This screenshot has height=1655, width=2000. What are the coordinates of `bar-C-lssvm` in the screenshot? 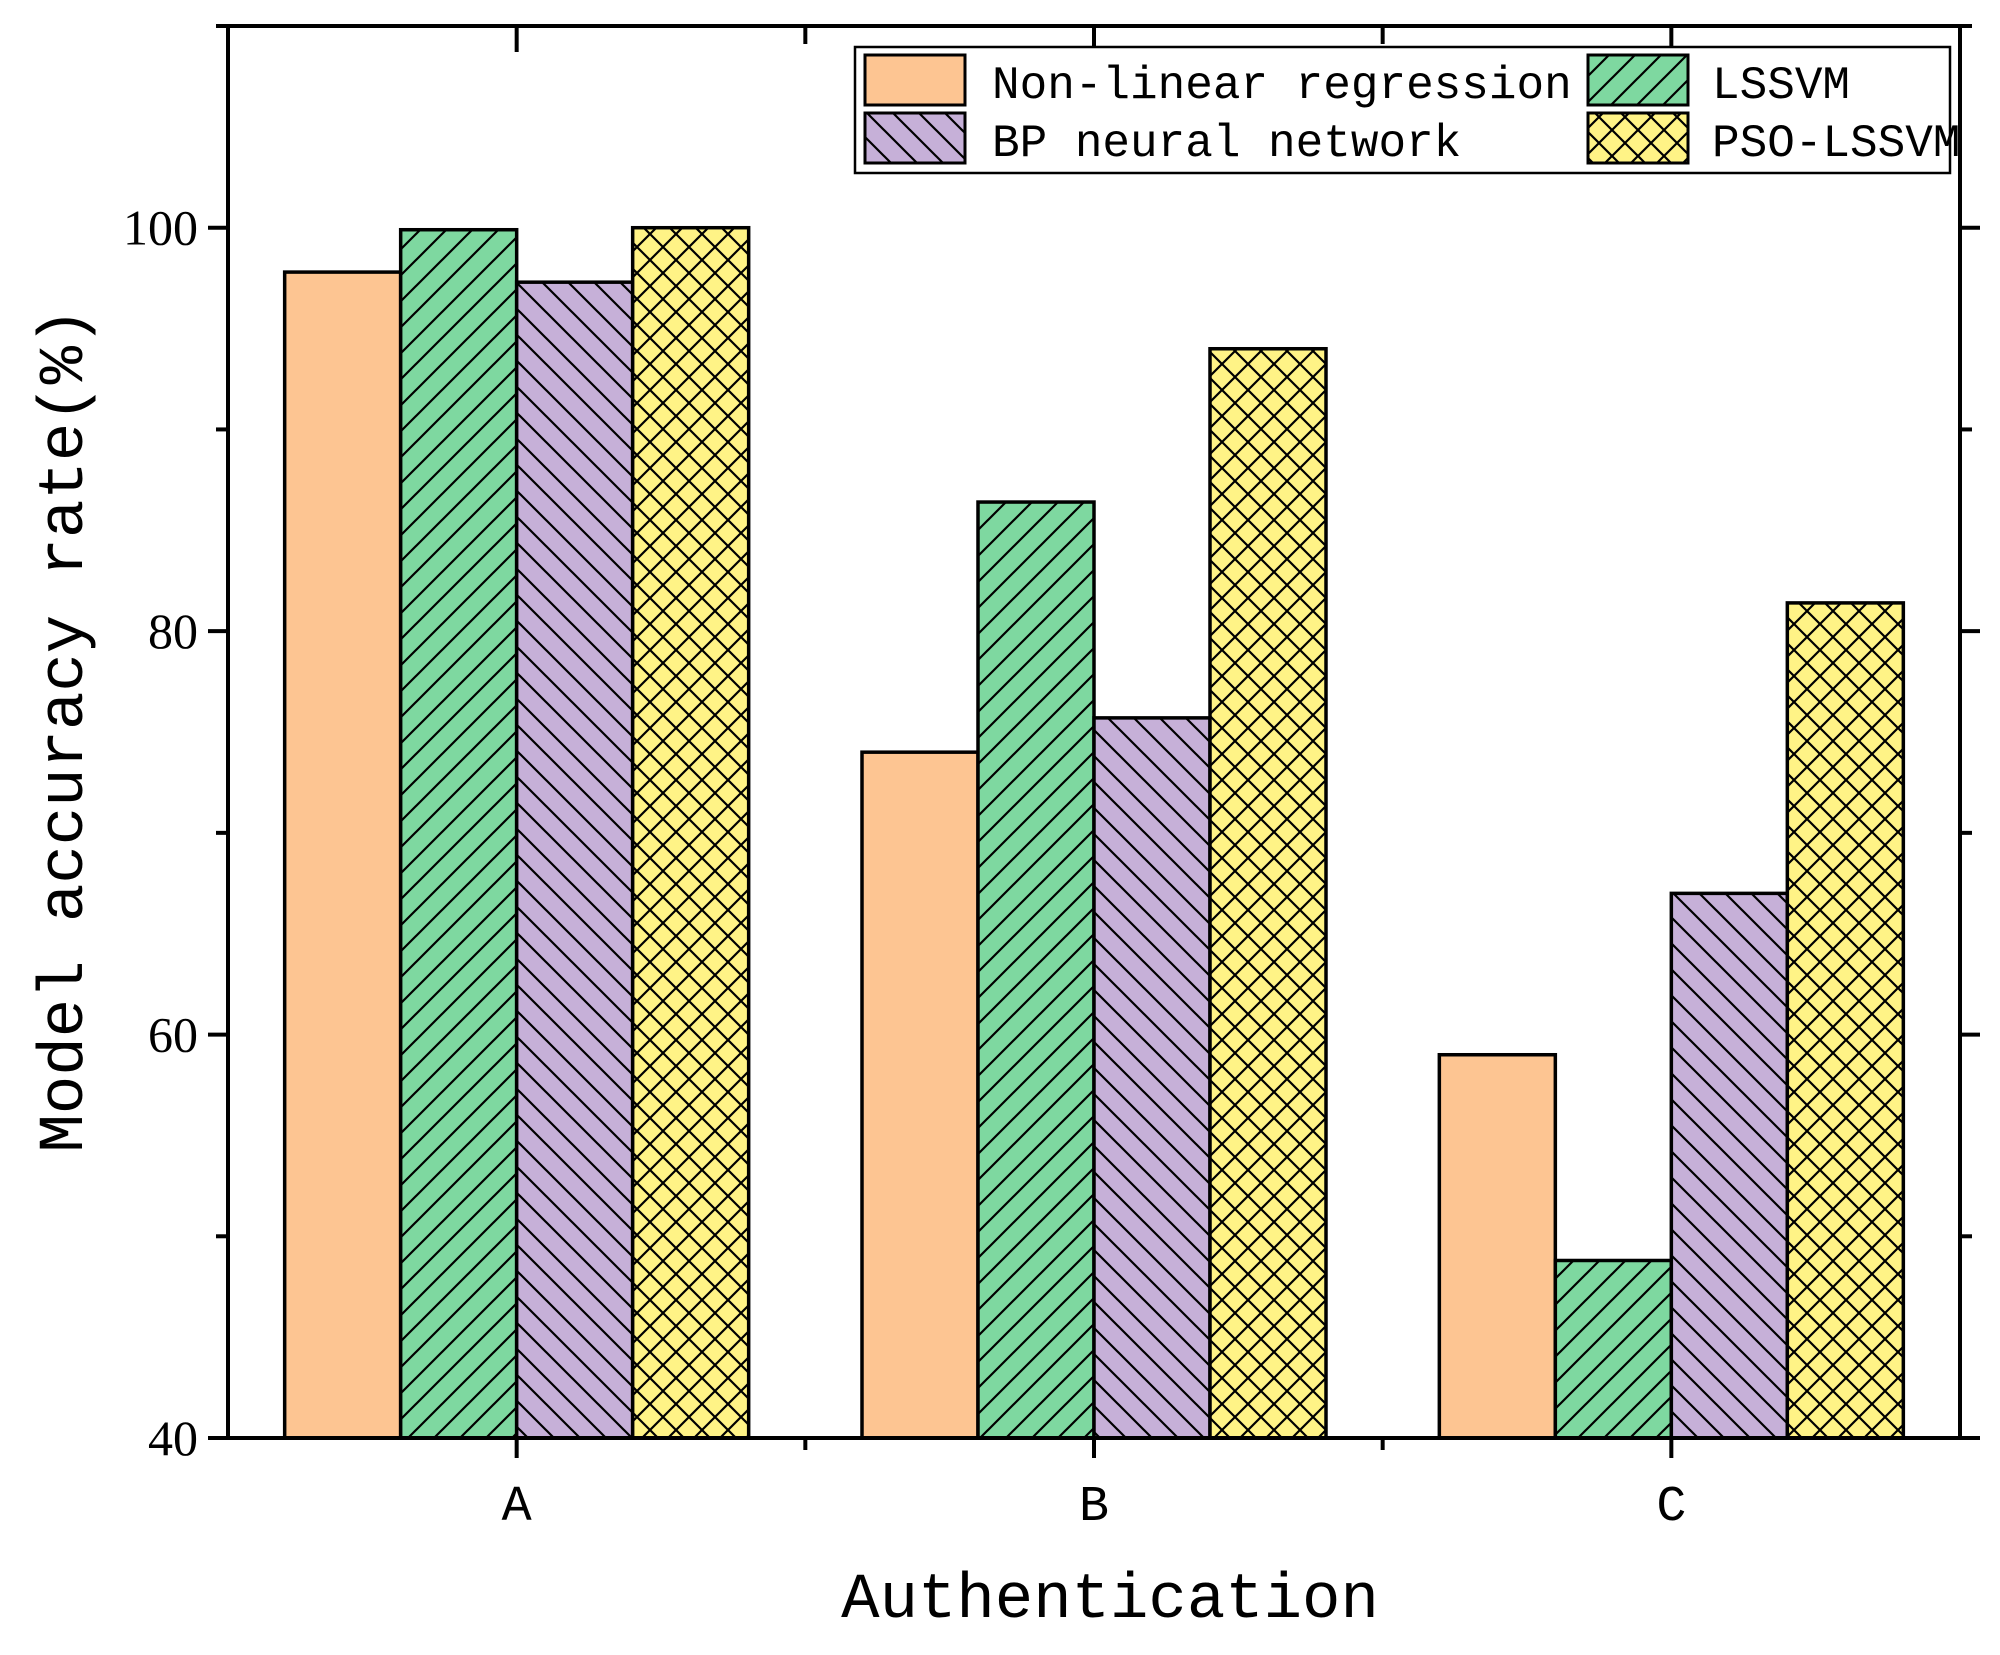 It's located at (1613, 1349).